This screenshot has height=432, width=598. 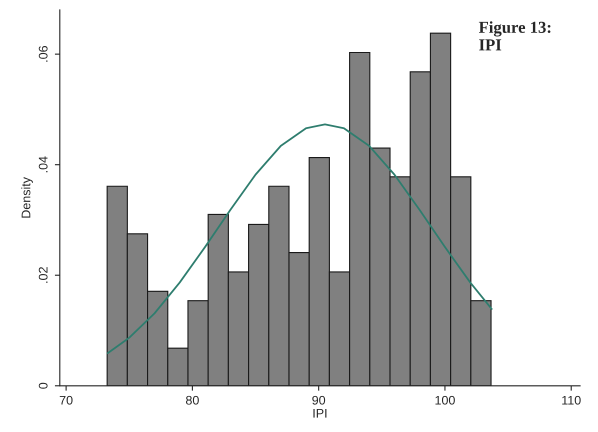 I want to click on y-axis-title: Density, so click(x=27, y=197).